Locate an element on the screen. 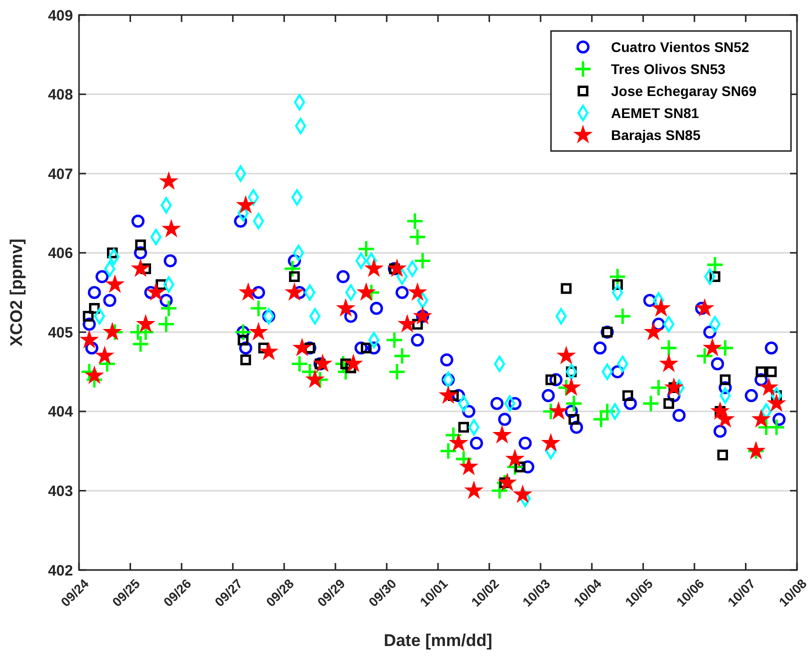 This screenshot has height=656, width=809. y-tick-label: 403 is located at coordinates (60, 491).